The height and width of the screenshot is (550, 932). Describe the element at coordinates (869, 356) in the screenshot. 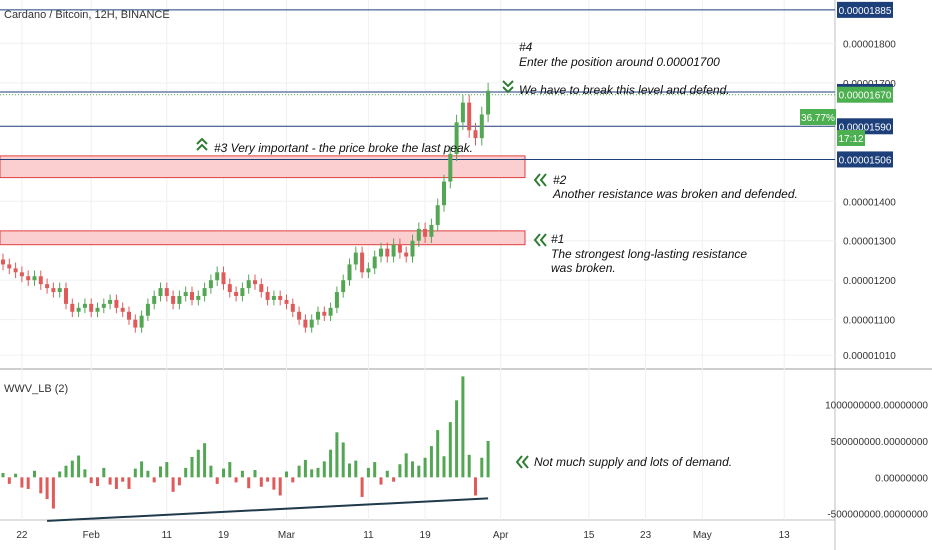

I see `price-tick-label-6: 0.00001010` at that location.